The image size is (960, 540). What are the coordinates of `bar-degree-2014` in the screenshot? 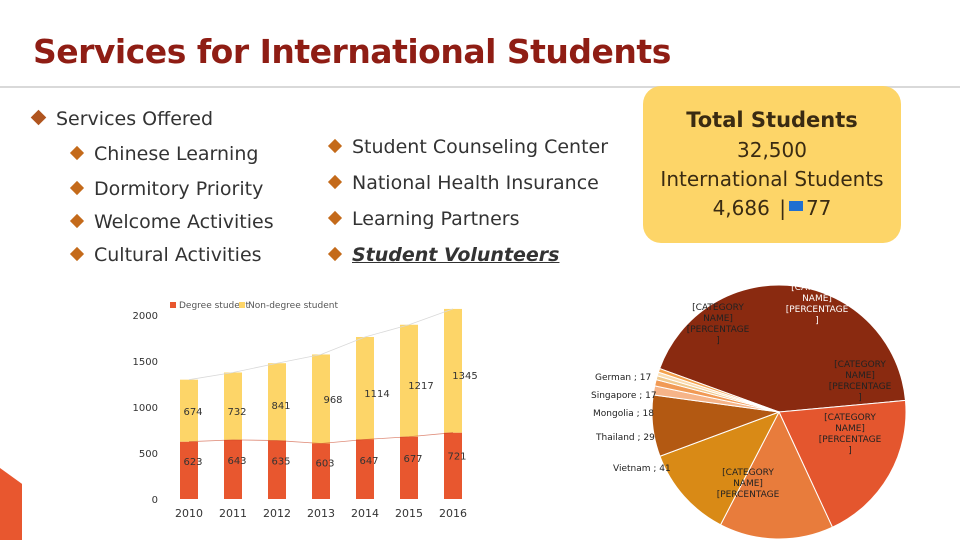 It's located at (365, 469).